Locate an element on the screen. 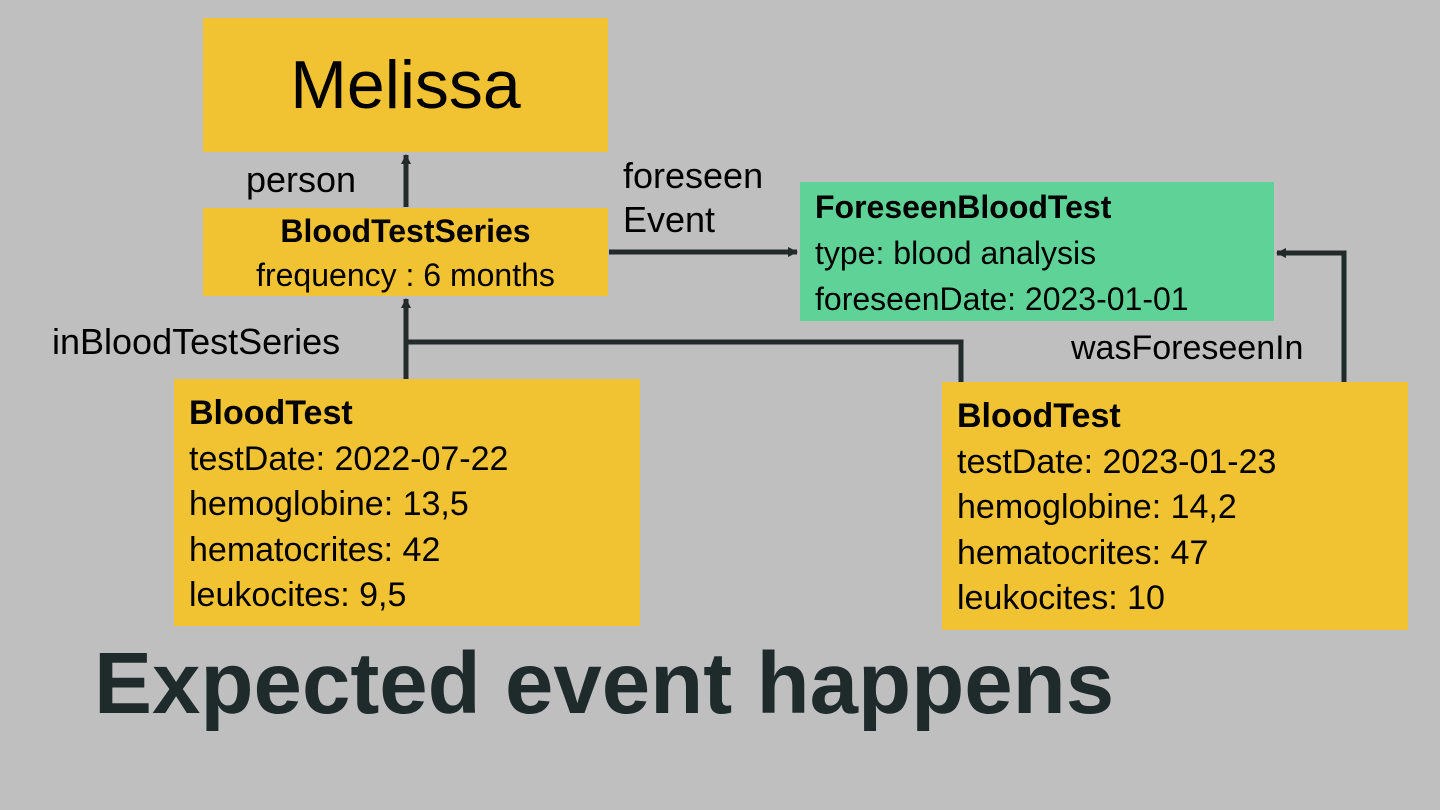  blood-test-series-node: BloodTestSeries frequency : 6 months is located at coordinates (405, 252).